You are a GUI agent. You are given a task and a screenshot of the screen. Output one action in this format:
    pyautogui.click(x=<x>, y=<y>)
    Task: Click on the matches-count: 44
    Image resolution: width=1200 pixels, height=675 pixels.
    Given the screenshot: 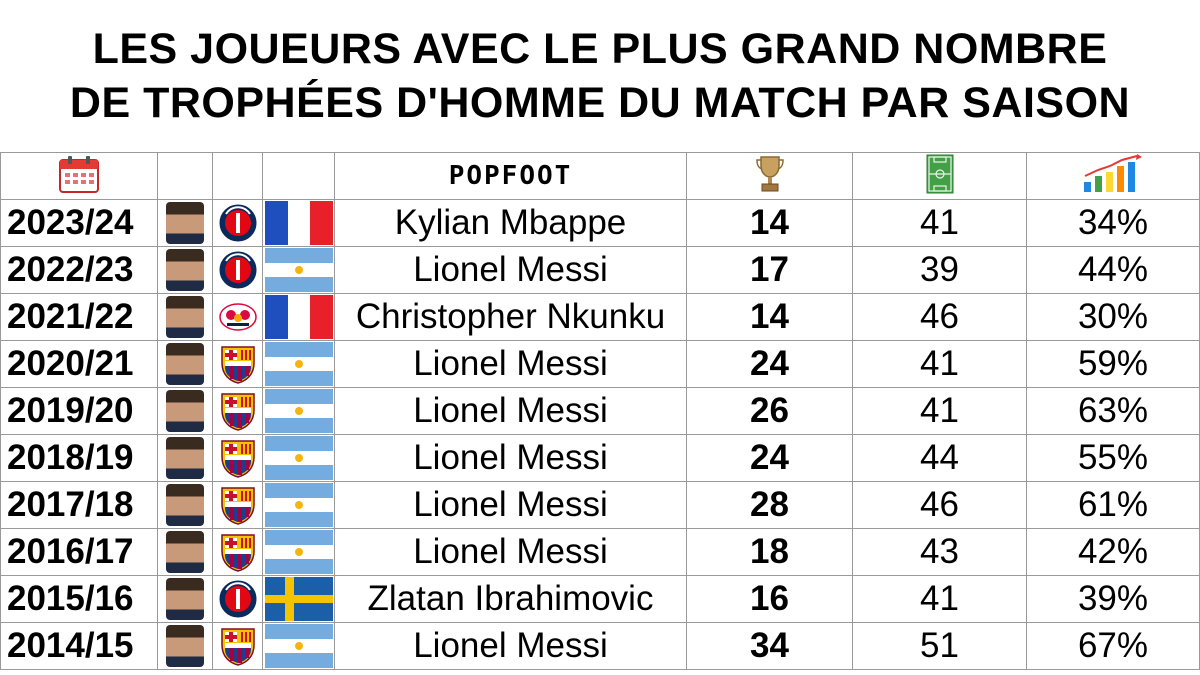 What is the action you would take?
    pyautogui.click(x=939, y=457)
    